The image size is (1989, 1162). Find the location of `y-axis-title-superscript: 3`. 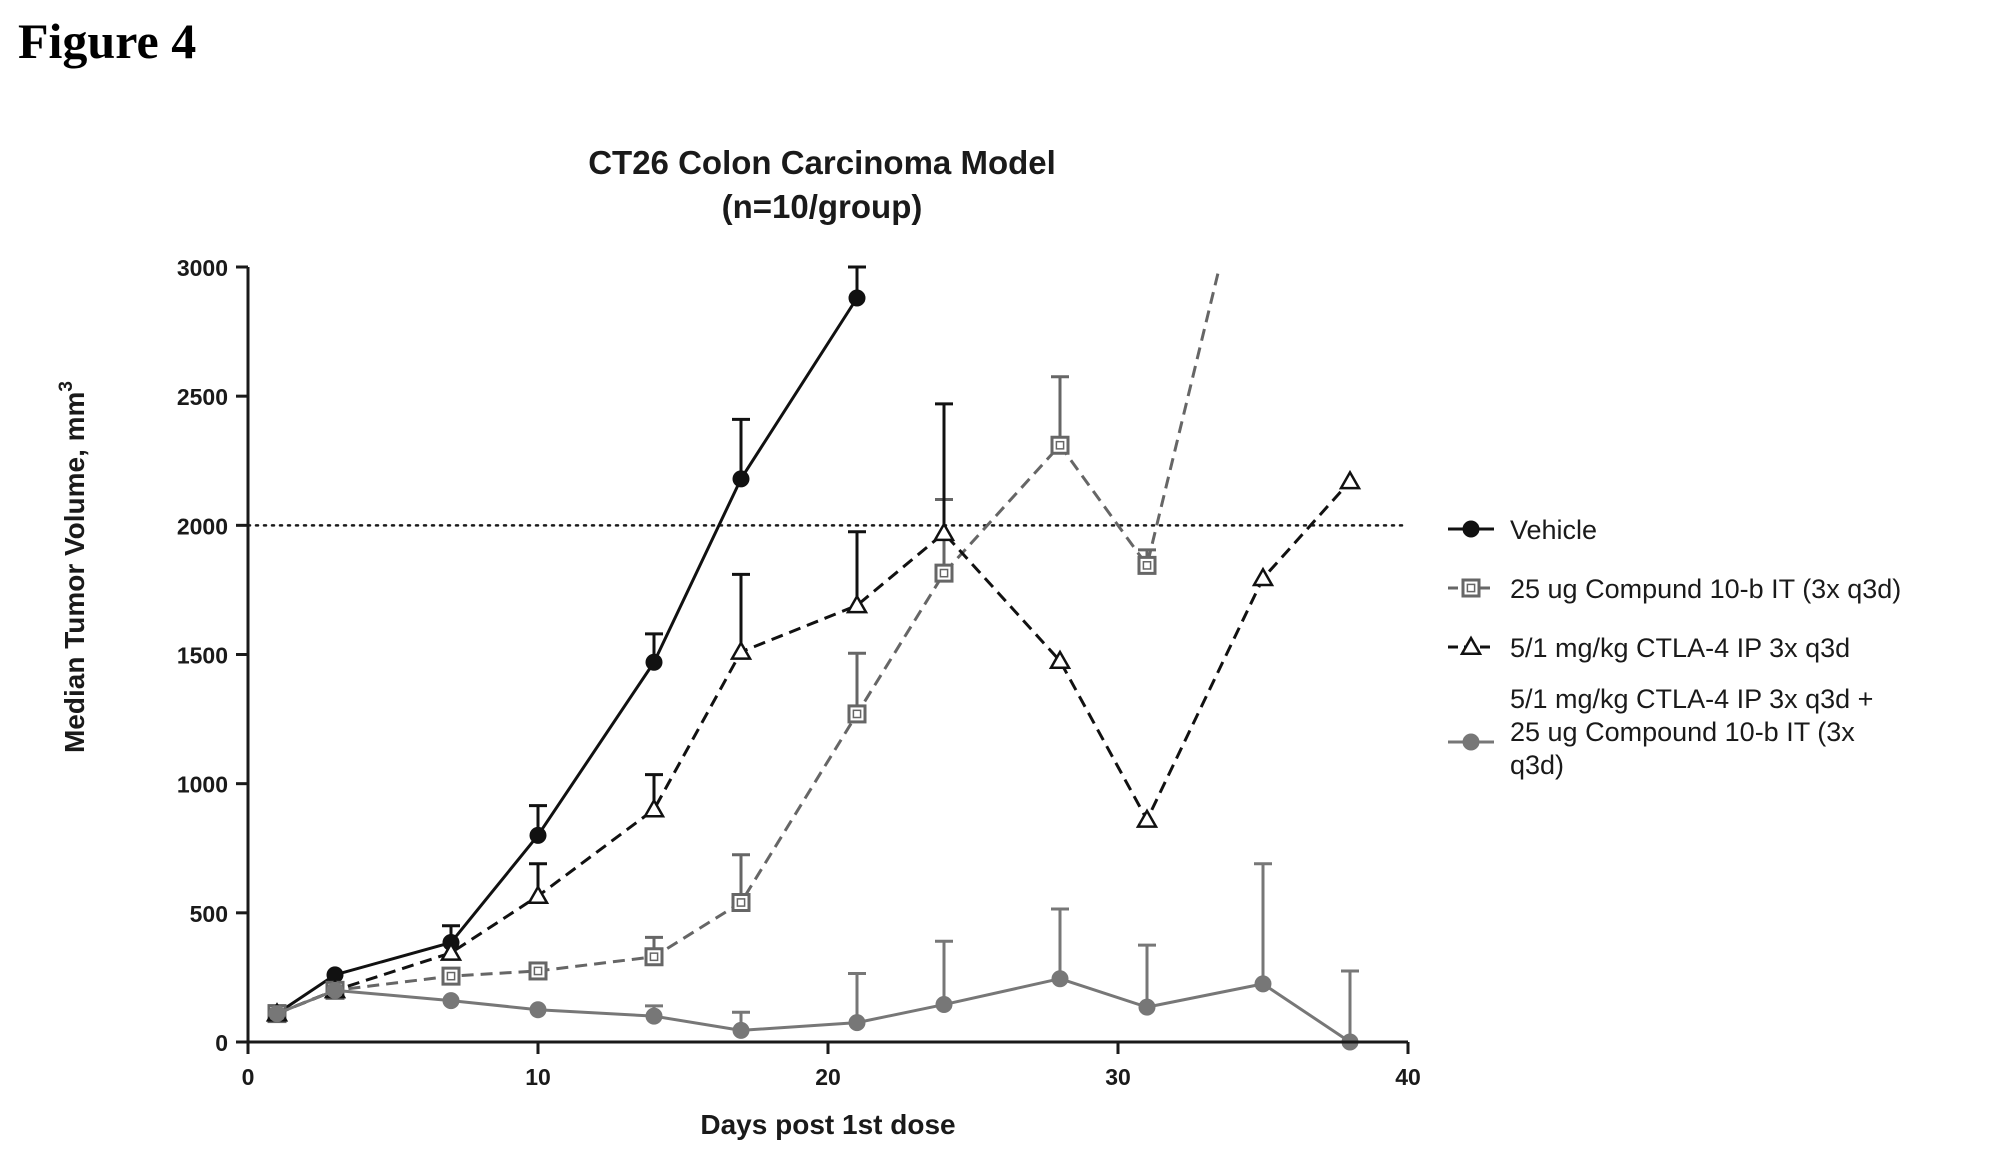

y-axis-title-superscript: 3 is located at coordinates (66, 386).